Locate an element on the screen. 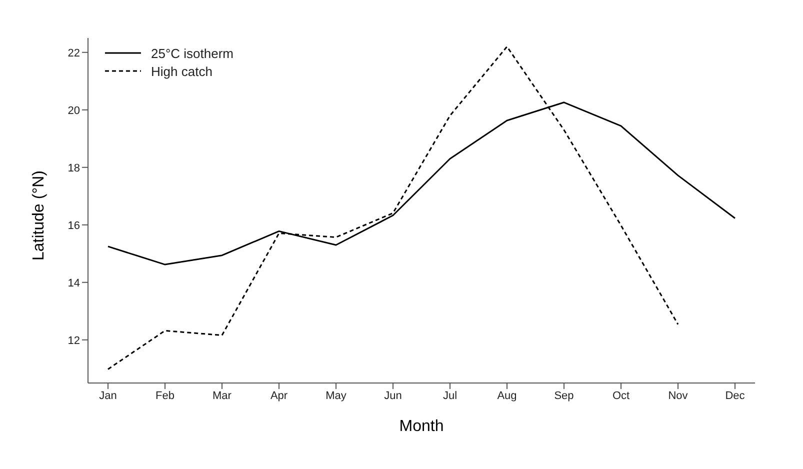  y-tick-label: 20 is located at coordinates (74, 110).